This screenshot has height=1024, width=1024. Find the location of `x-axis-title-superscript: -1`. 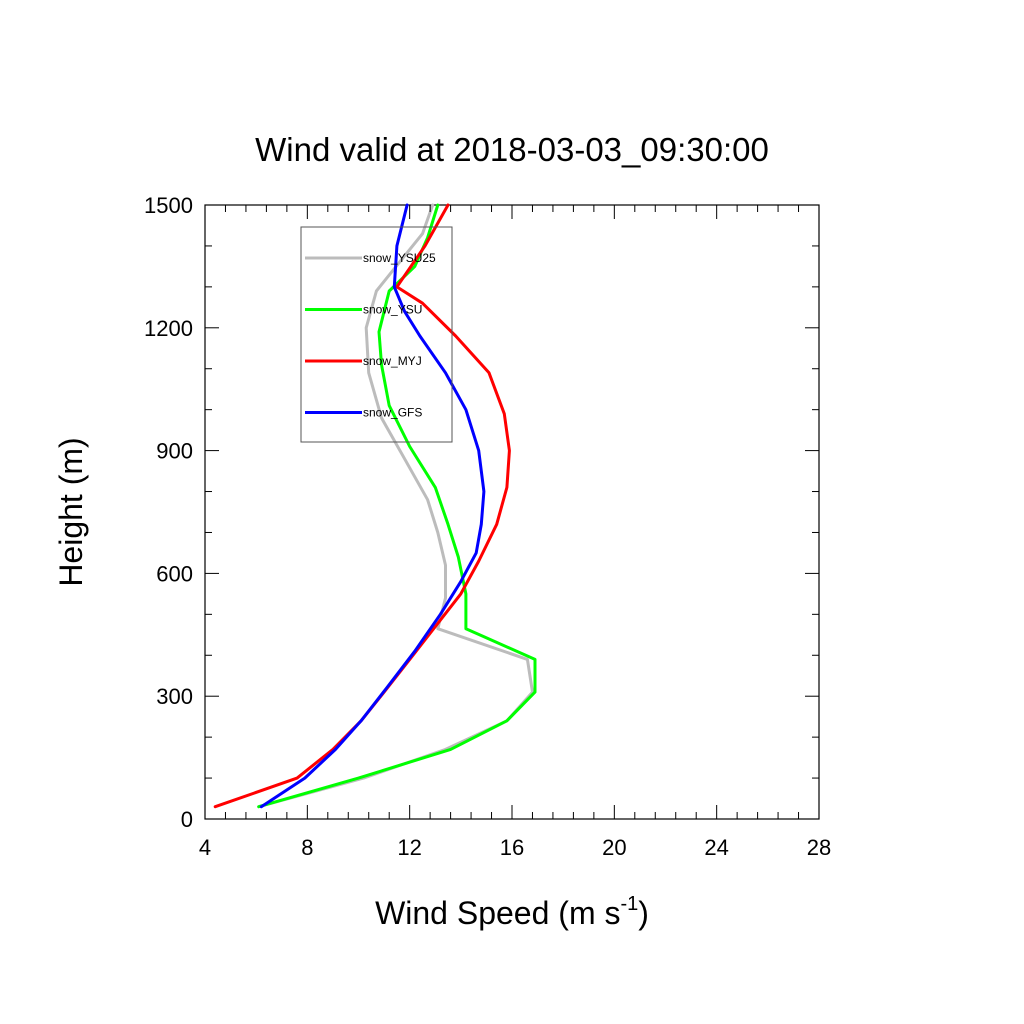

x-axis-title-superscript: -1 is located at coordinates (629, 904).